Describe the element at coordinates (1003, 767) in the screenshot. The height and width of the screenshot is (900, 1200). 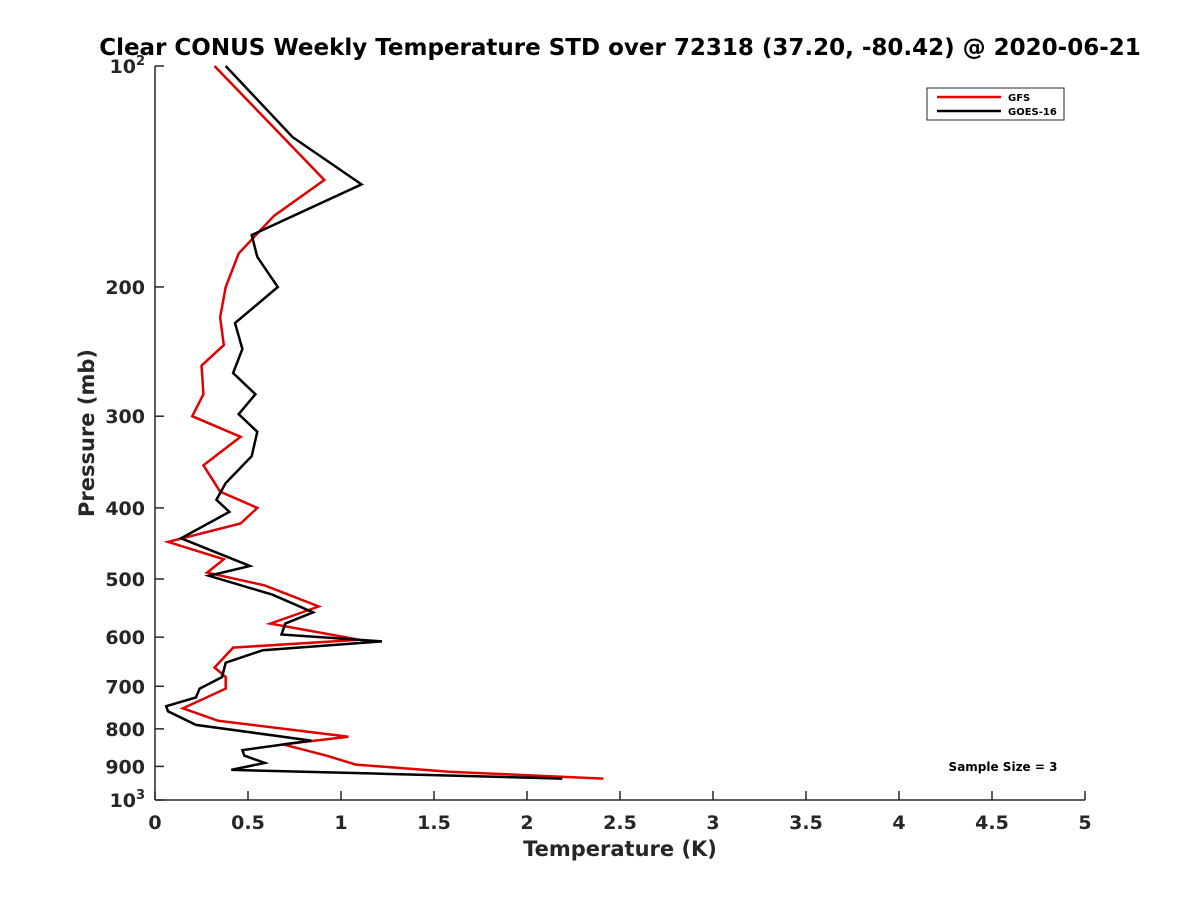
I see `sample-size-note: Sample Size = 3` at that location.